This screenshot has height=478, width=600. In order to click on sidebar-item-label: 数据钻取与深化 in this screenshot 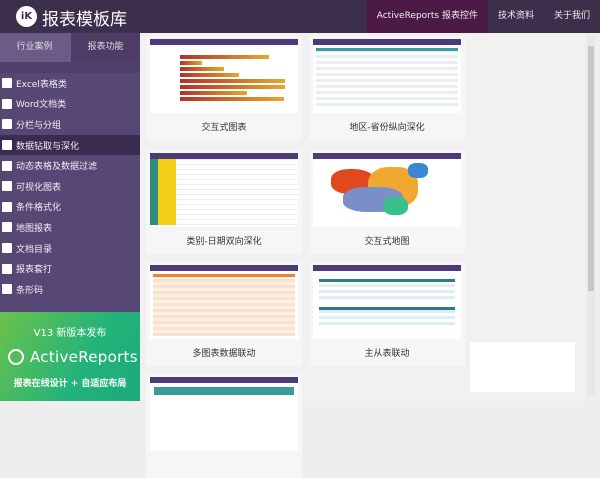, I will do `click(48, 146)`.